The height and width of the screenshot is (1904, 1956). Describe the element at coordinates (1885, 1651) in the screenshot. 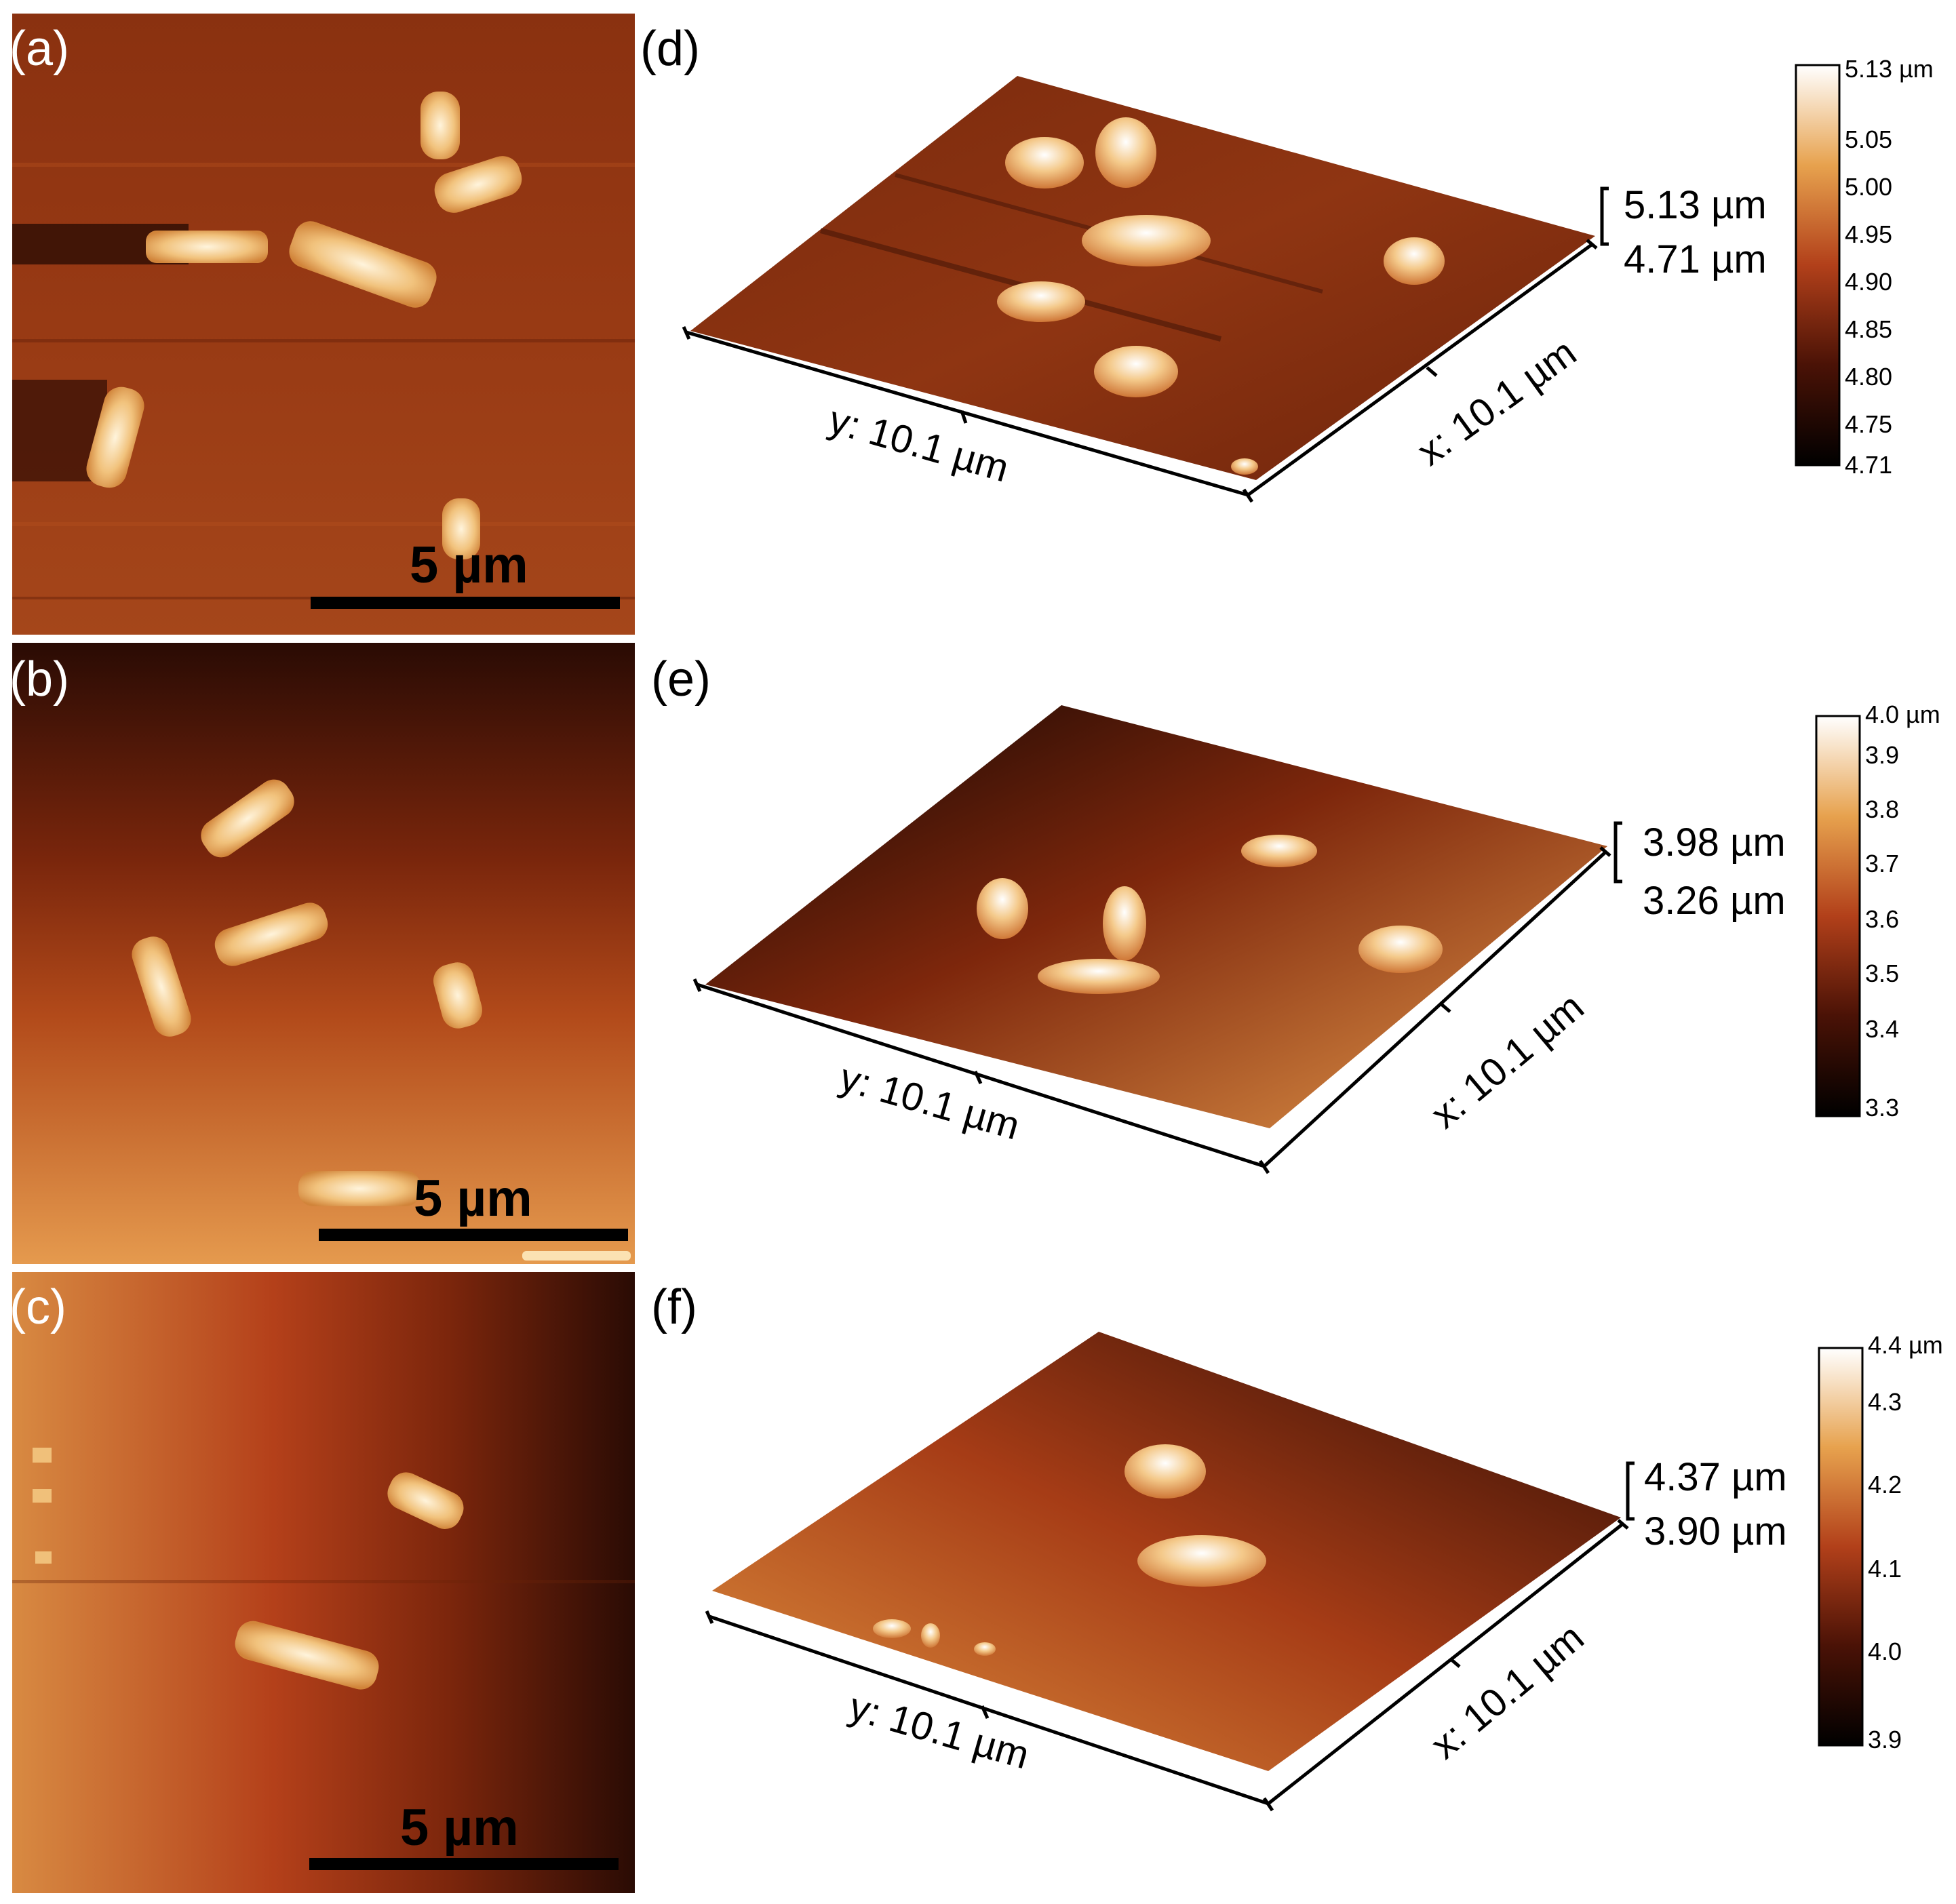

I see `colorbar-tick-f: 4.0` at that location.